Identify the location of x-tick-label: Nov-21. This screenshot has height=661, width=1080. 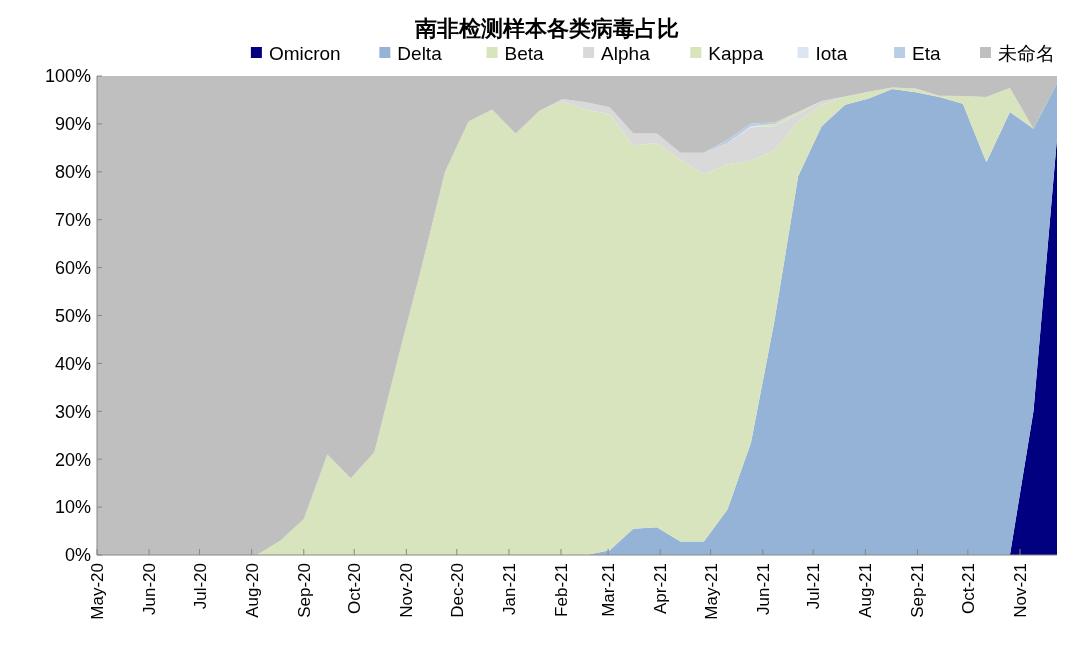
(1020, 590).